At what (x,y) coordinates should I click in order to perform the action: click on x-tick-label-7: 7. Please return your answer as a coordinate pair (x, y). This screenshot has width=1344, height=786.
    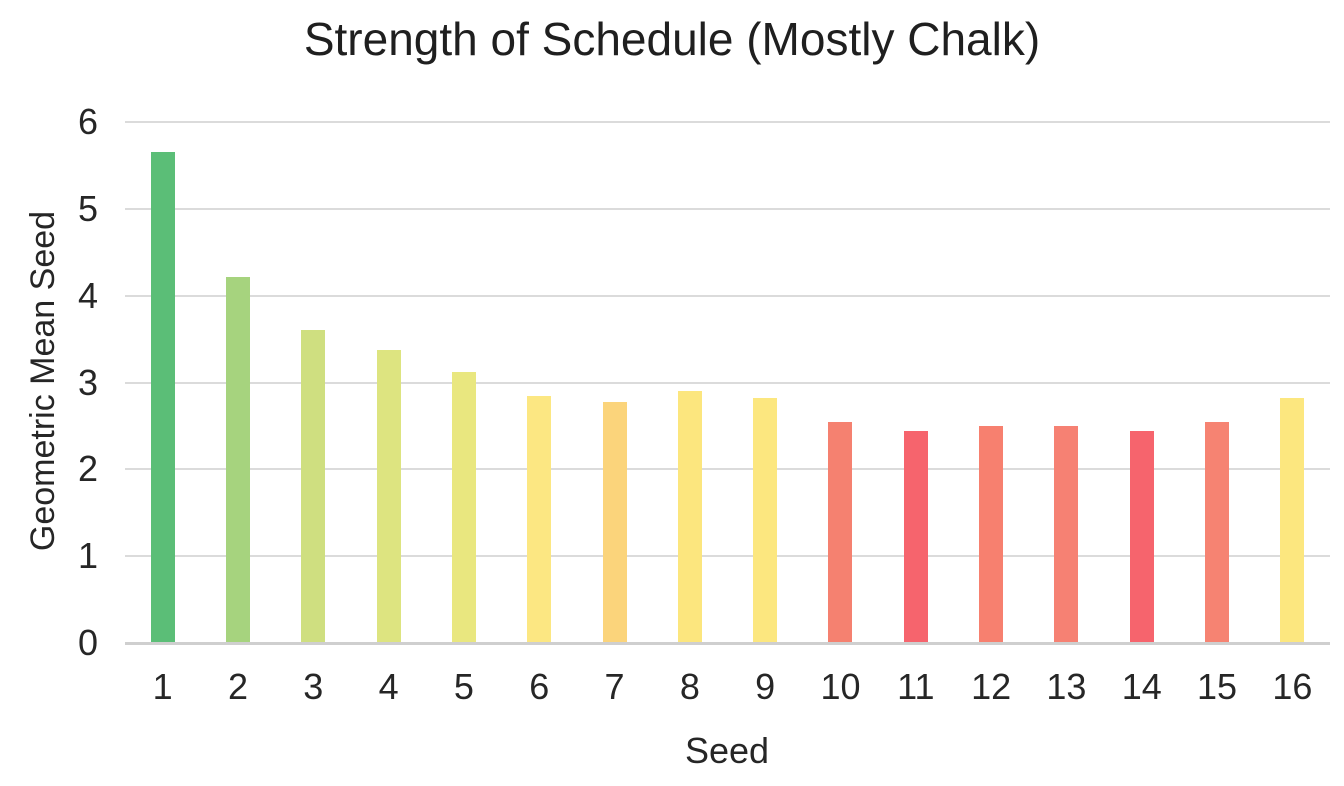
    Looking at the image, I should click on (614, 686).